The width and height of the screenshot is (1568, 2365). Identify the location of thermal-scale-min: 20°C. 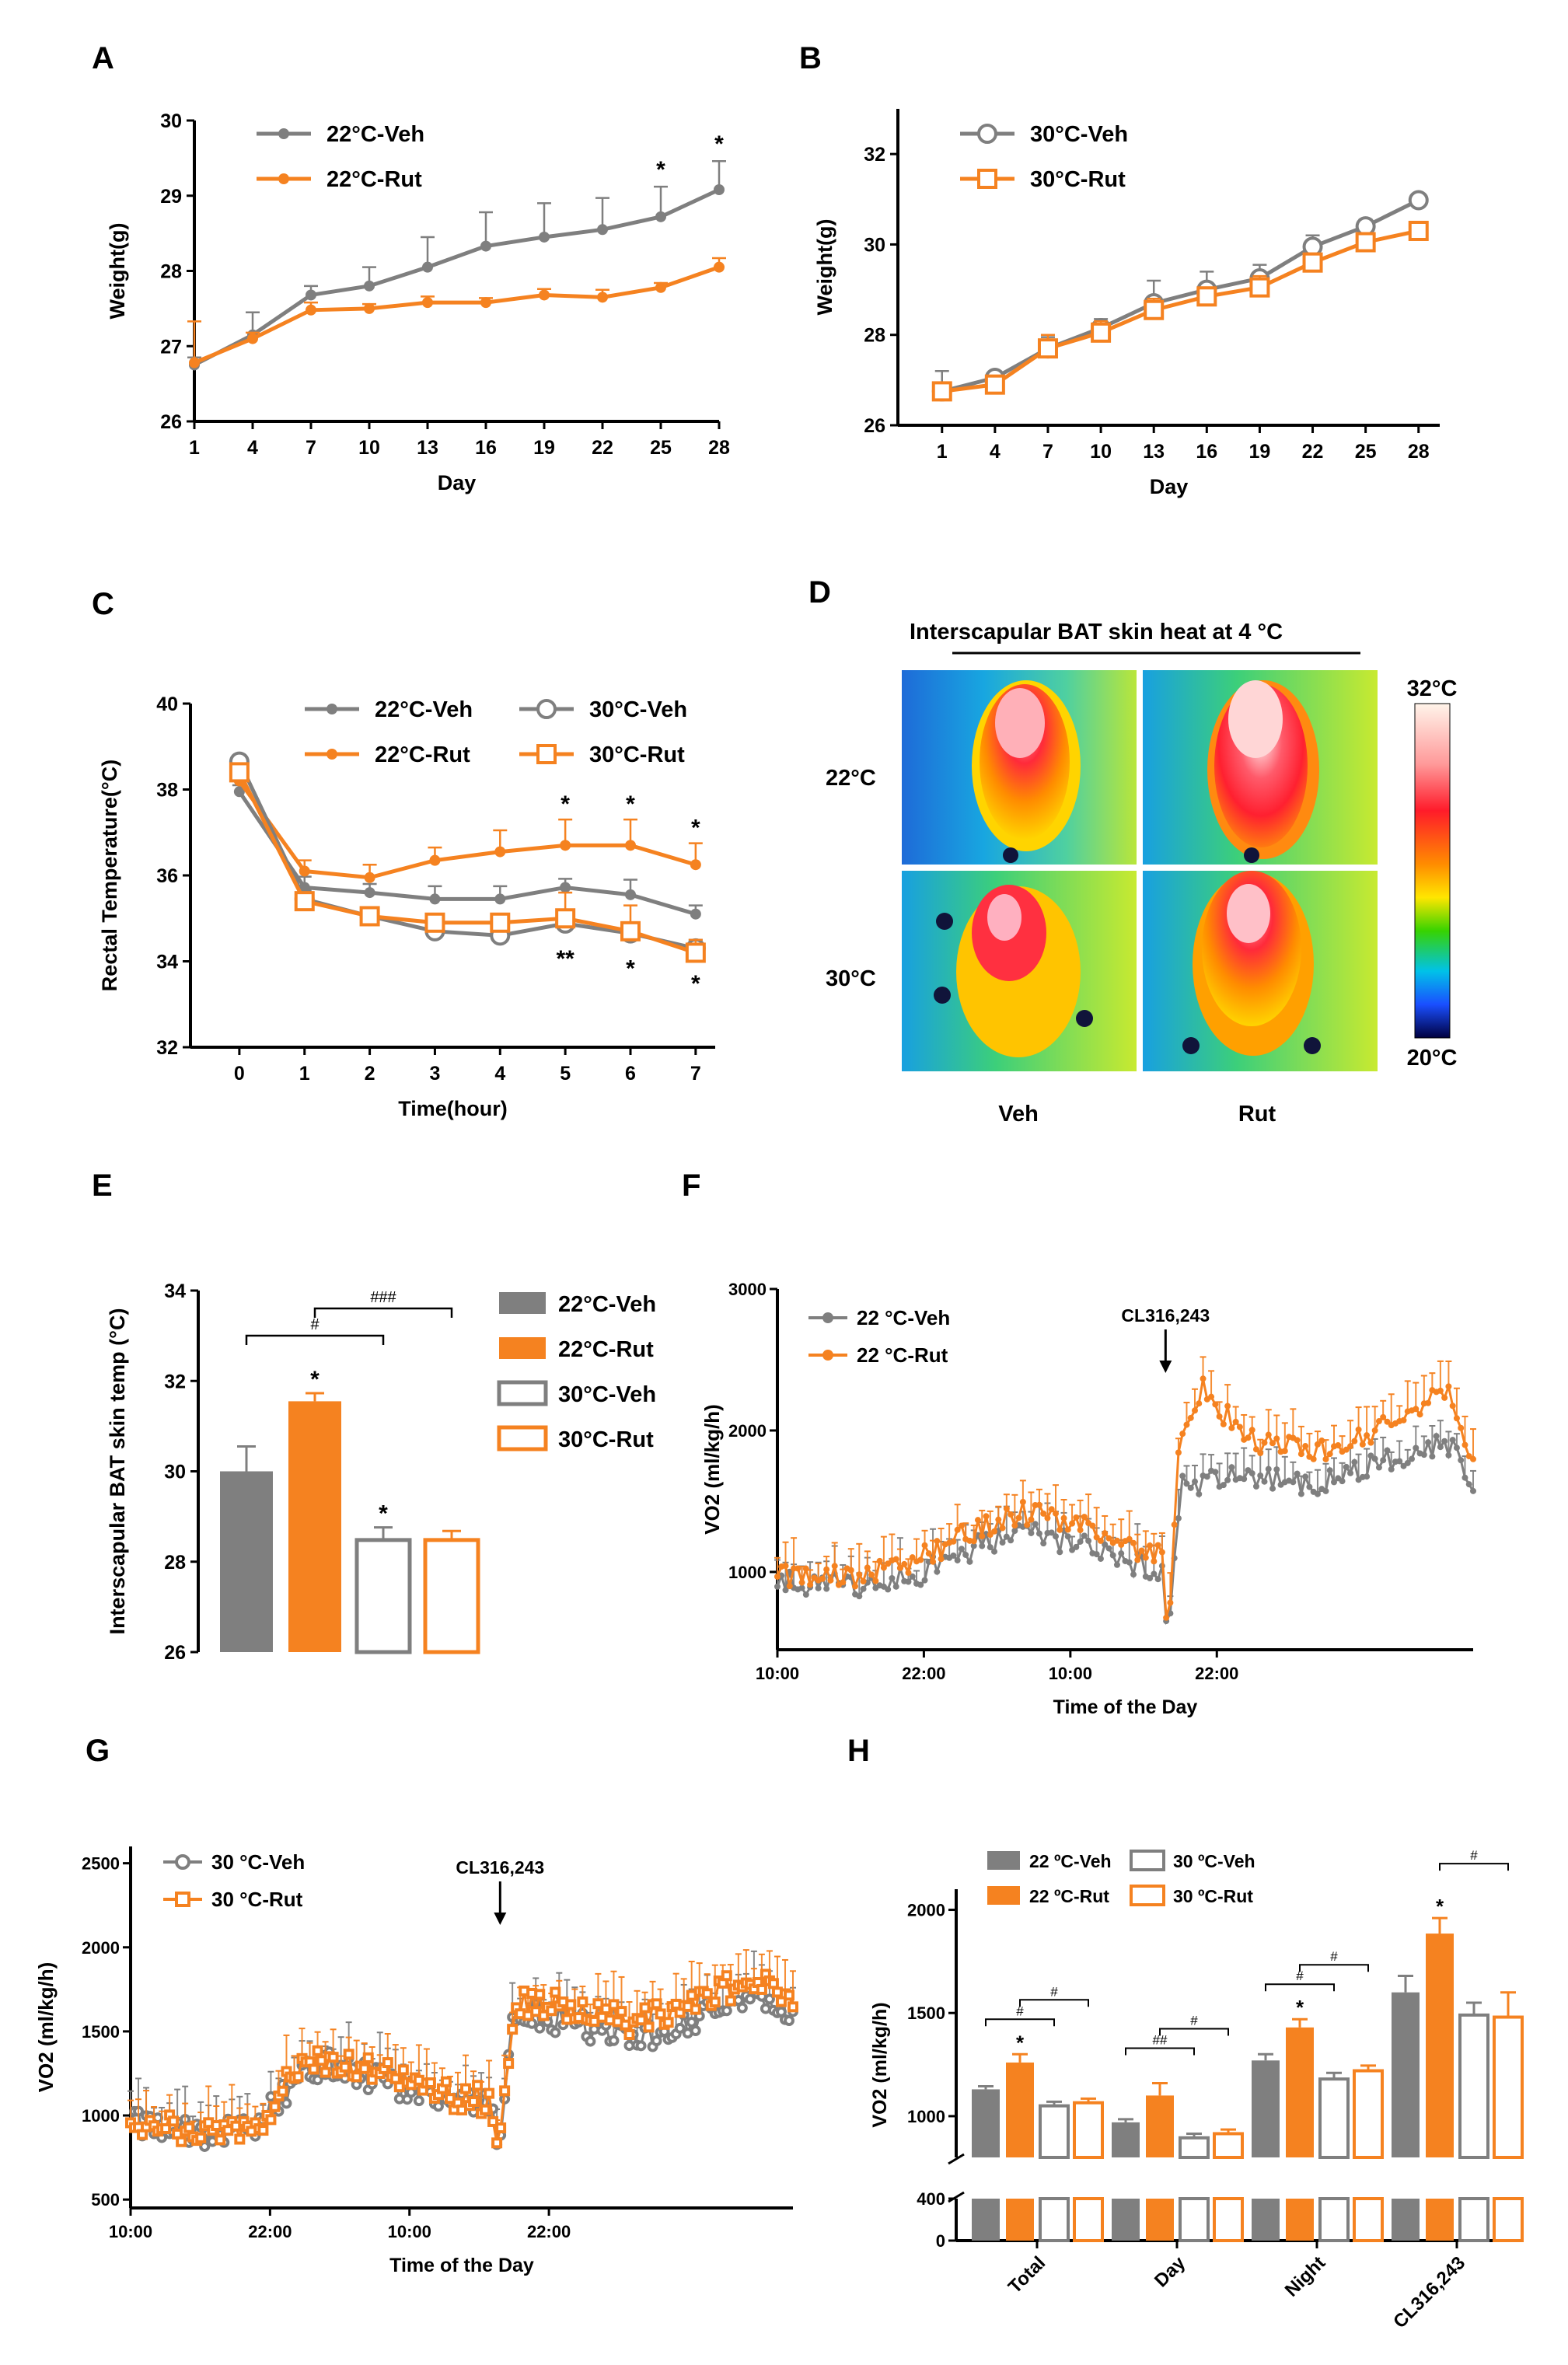
(1432, 1058).